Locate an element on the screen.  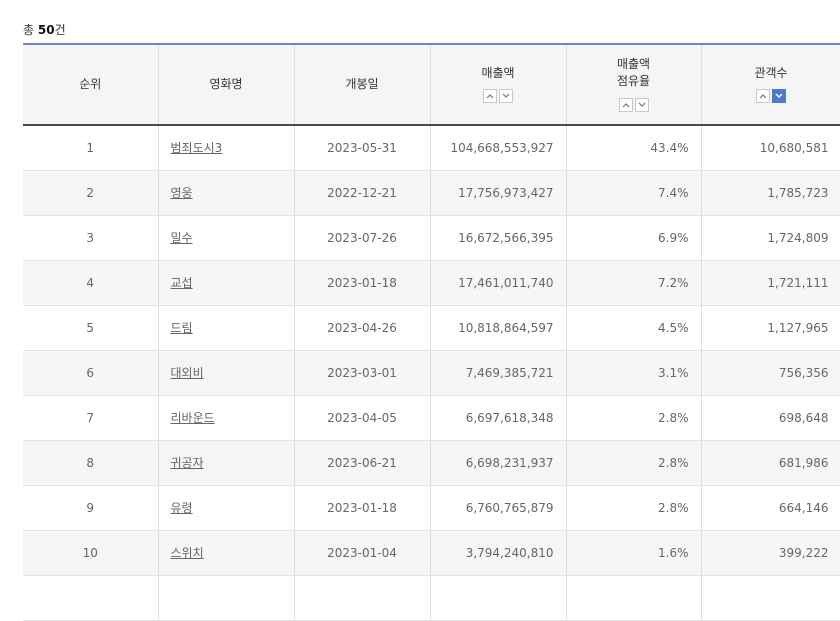
rank-cell is located at coordinates (90, 597).